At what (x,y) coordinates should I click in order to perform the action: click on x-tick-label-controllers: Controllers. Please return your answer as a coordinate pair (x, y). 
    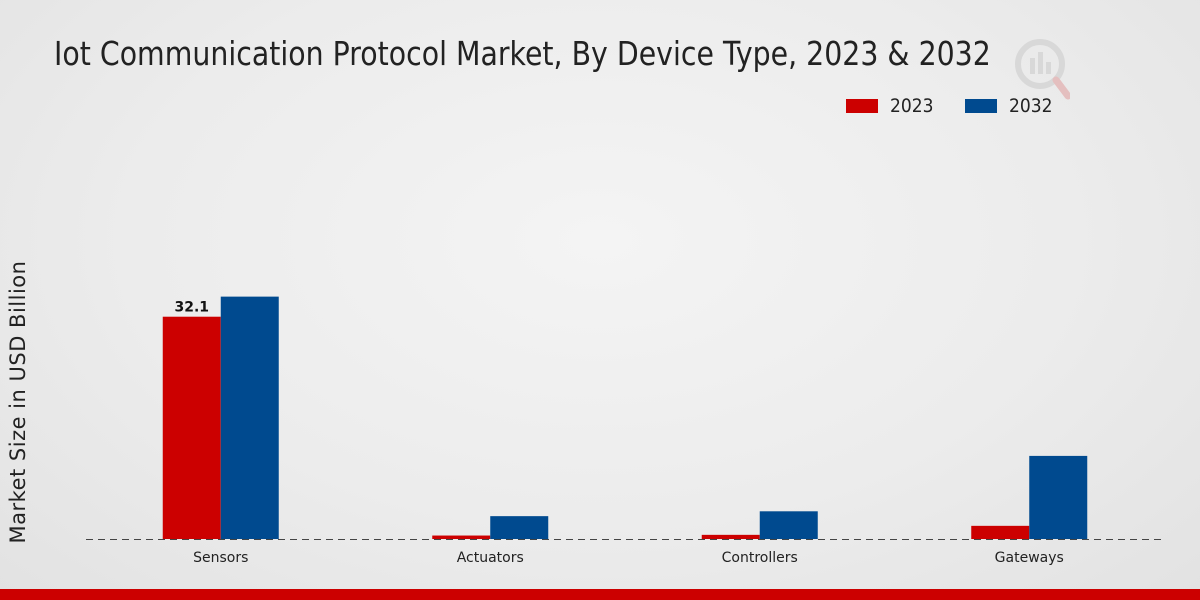
    Looking at the image, I should click on (760, 558).